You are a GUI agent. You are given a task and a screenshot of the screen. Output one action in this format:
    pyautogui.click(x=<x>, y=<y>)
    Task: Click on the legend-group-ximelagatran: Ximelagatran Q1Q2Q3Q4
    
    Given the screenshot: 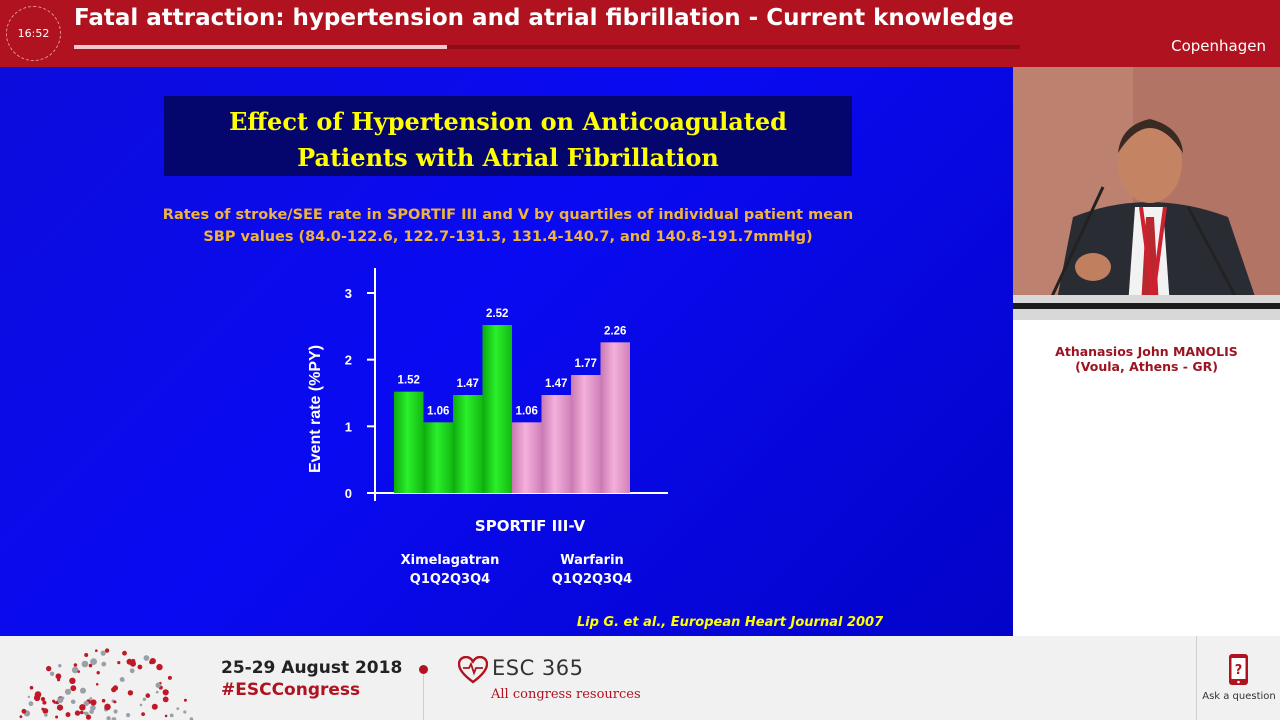 What is the action you would take?
    pyautogui.click(x=450, y=570)
    